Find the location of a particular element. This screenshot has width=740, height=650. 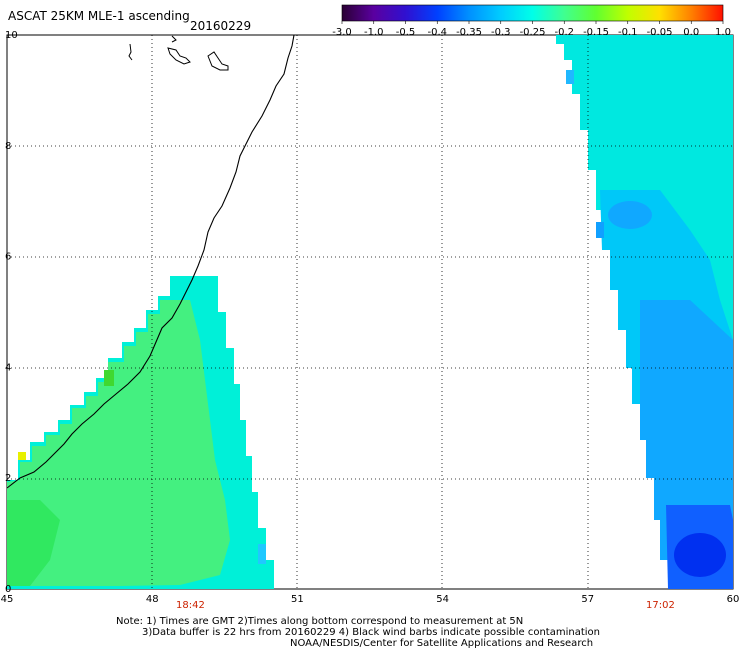

pass-time-right: 17:02 is located at coordinates (660, 605).